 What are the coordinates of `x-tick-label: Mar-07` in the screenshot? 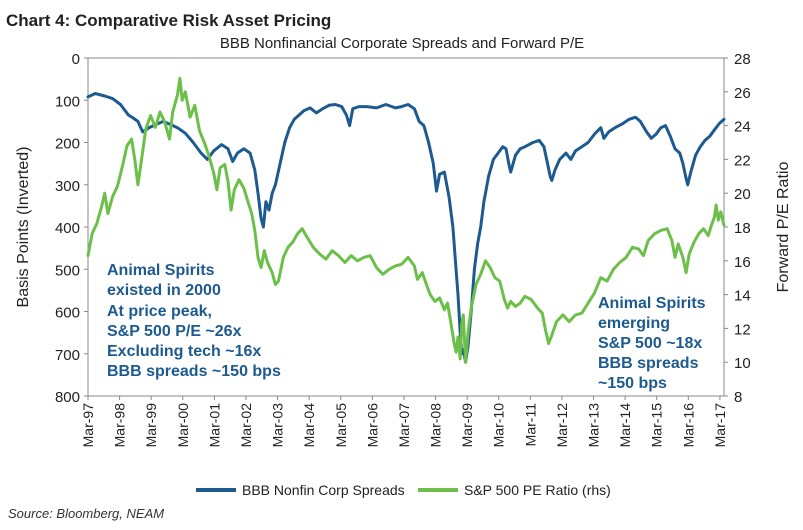 It's located at (404, 425).